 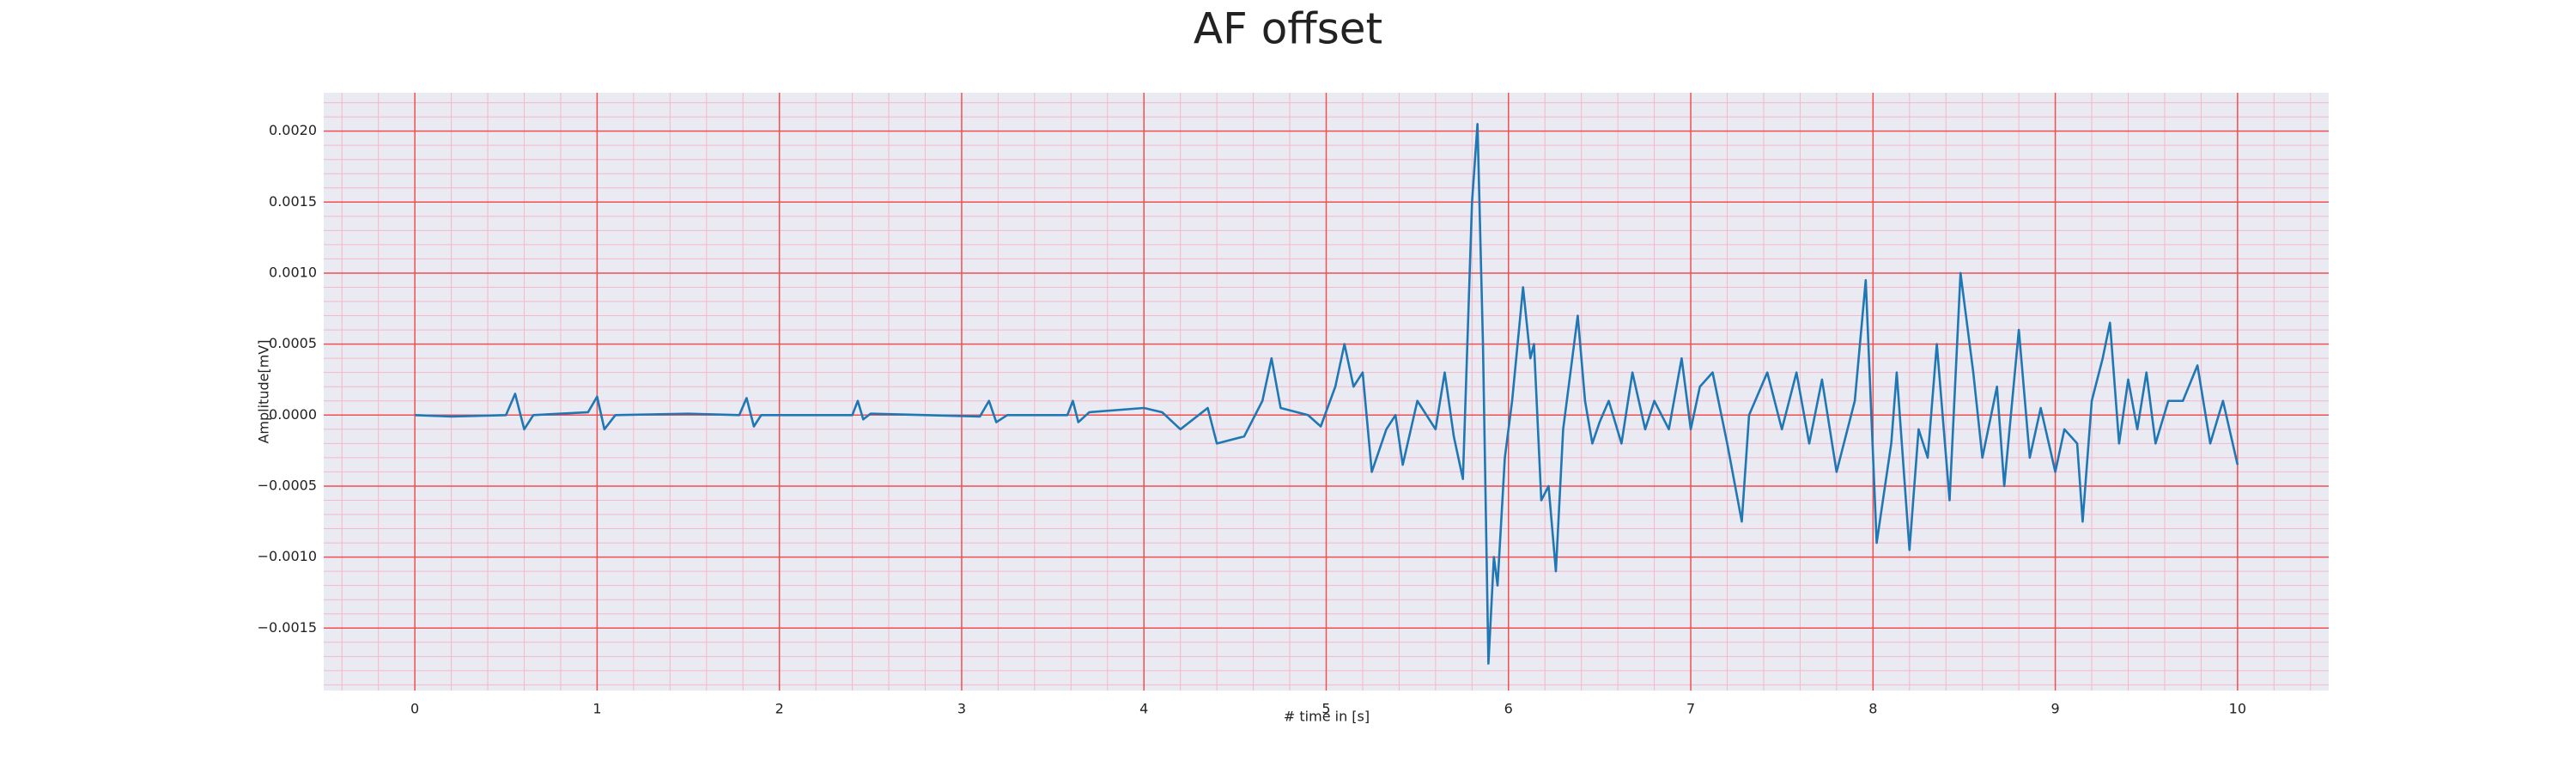 I want to click on y-tick-label: 0.0010, so click(x=293, y=272).